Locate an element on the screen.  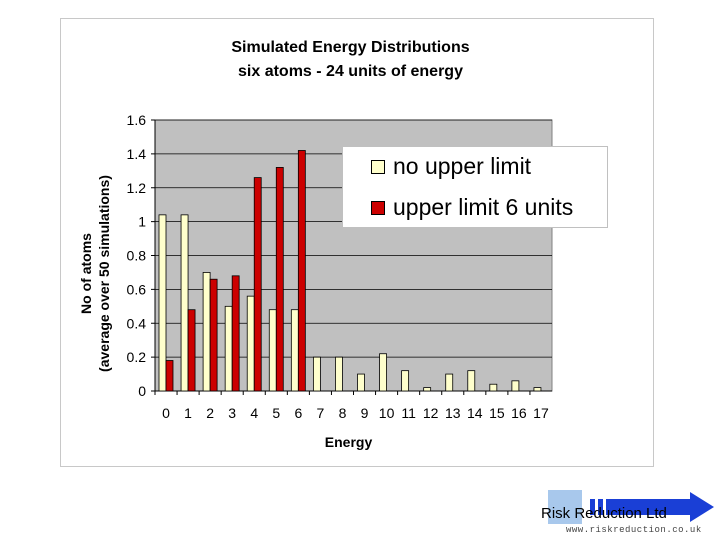
x-tick-label: 7 is located at coordinates (321, 413).